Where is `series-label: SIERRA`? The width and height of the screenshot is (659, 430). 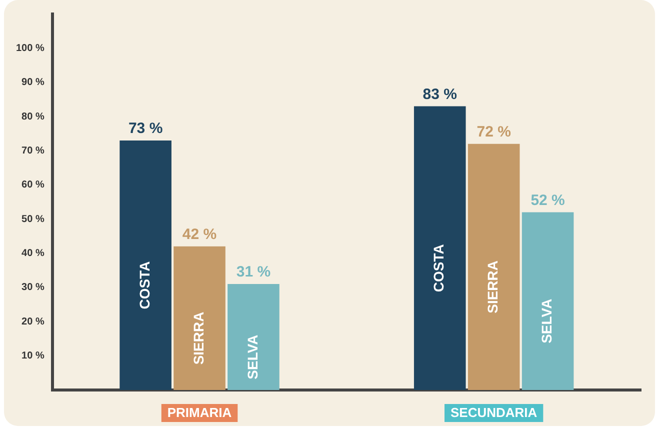 series-label: SIERRA is located at coordinates (198, 338).